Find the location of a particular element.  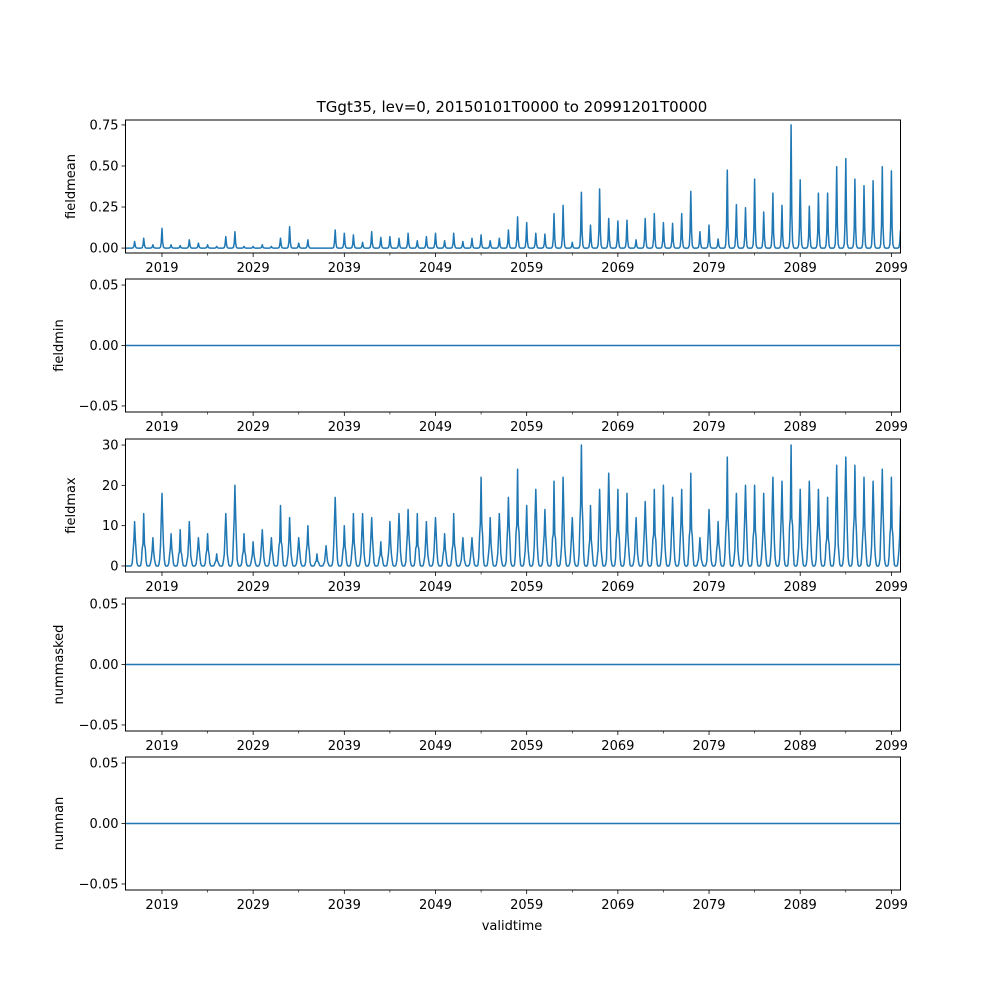

y-tick-label: 20 is located at coordinates (110, 486).